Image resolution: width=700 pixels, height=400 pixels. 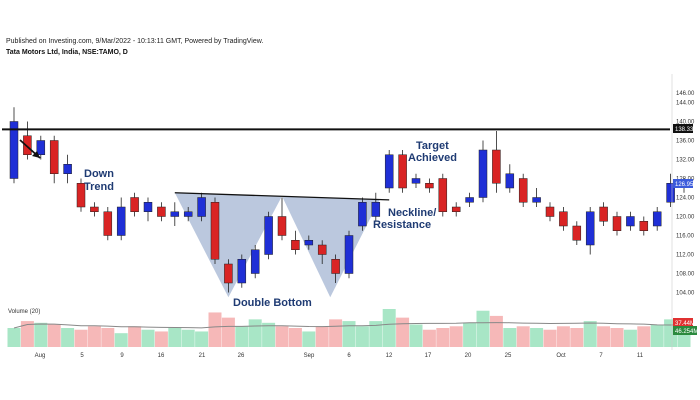 What do you see at coordinates (349, 356) in the screenshot?
I see `x-tick-label: 6` at bounding box center [349, 356].